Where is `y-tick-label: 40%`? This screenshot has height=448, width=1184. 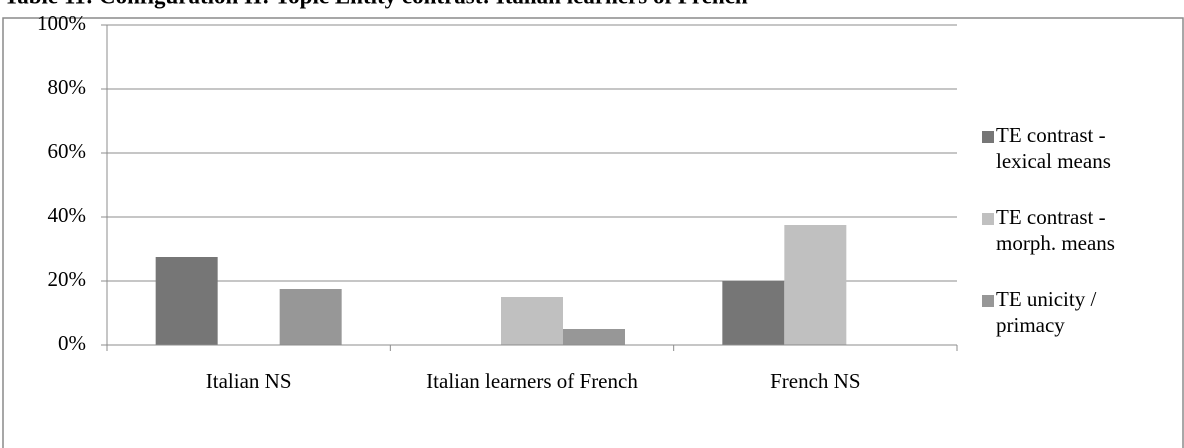
y-tick-label: 40% is located at coordinates (67, 215).